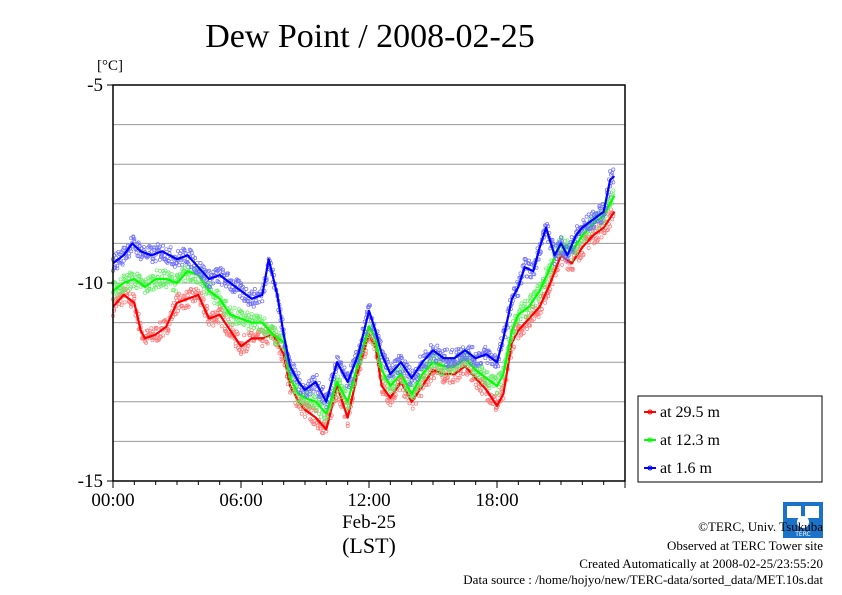  I want to click on x-tick-label: 18:00, so click(496, 500).